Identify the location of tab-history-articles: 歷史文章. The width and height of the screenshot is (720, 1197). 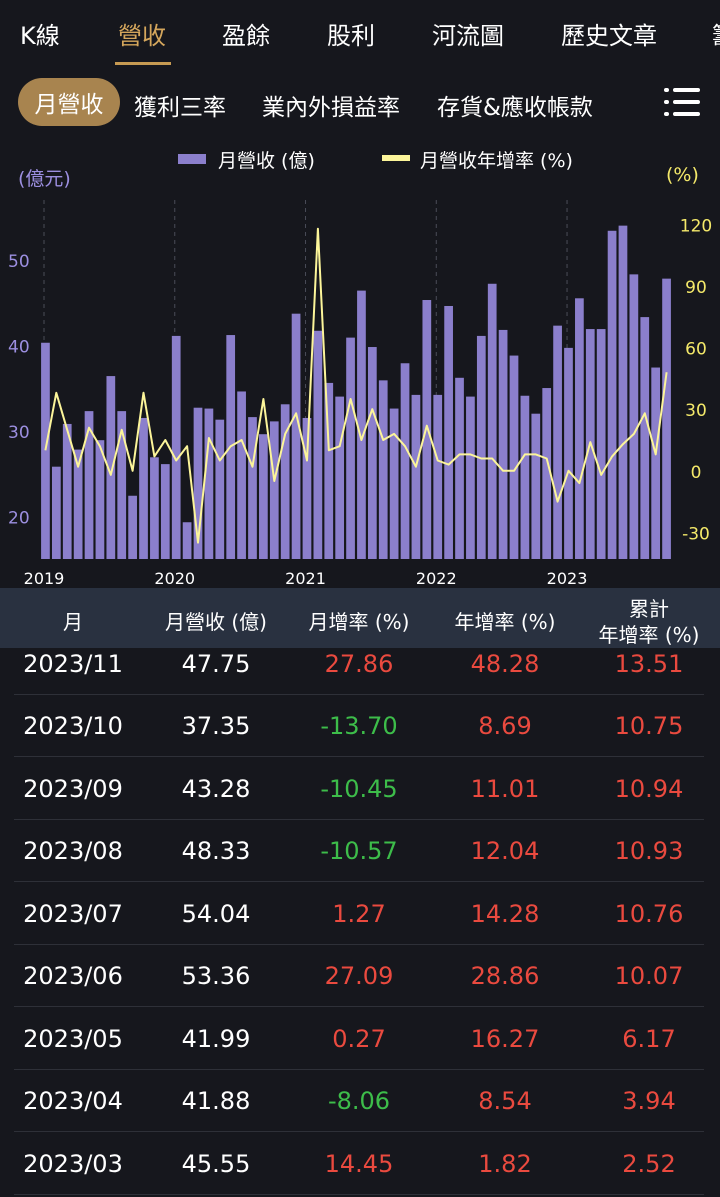
(609, 36).